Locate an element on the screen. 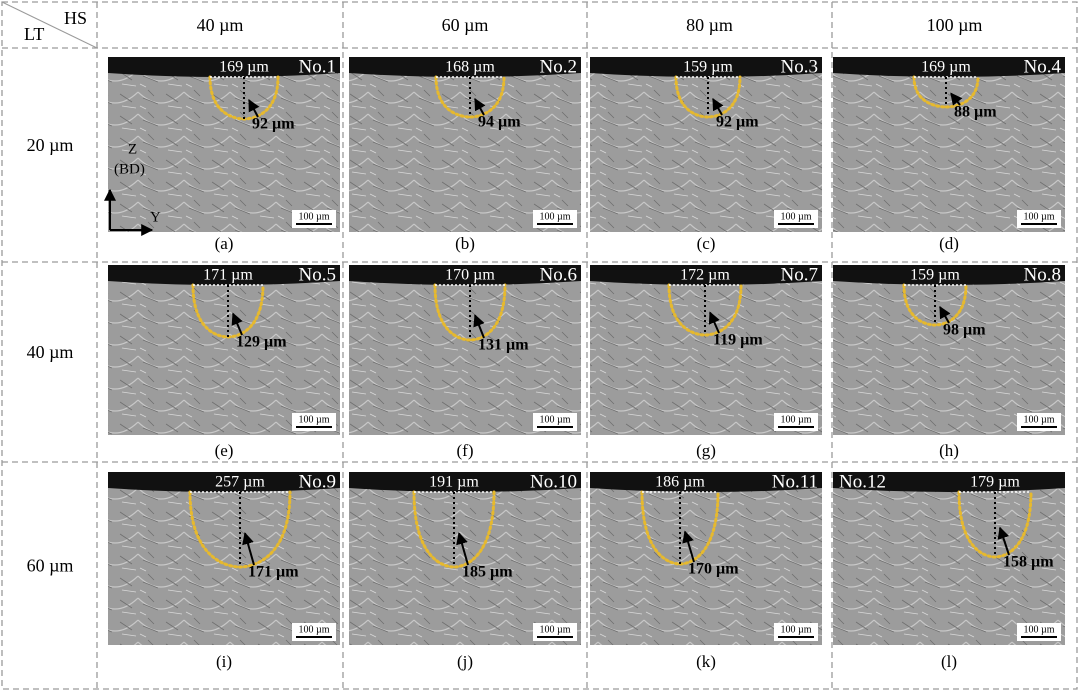 The width and height of the screenshot is (1080, 692). panel-caption: (d) is located at coordinates (949, 243).